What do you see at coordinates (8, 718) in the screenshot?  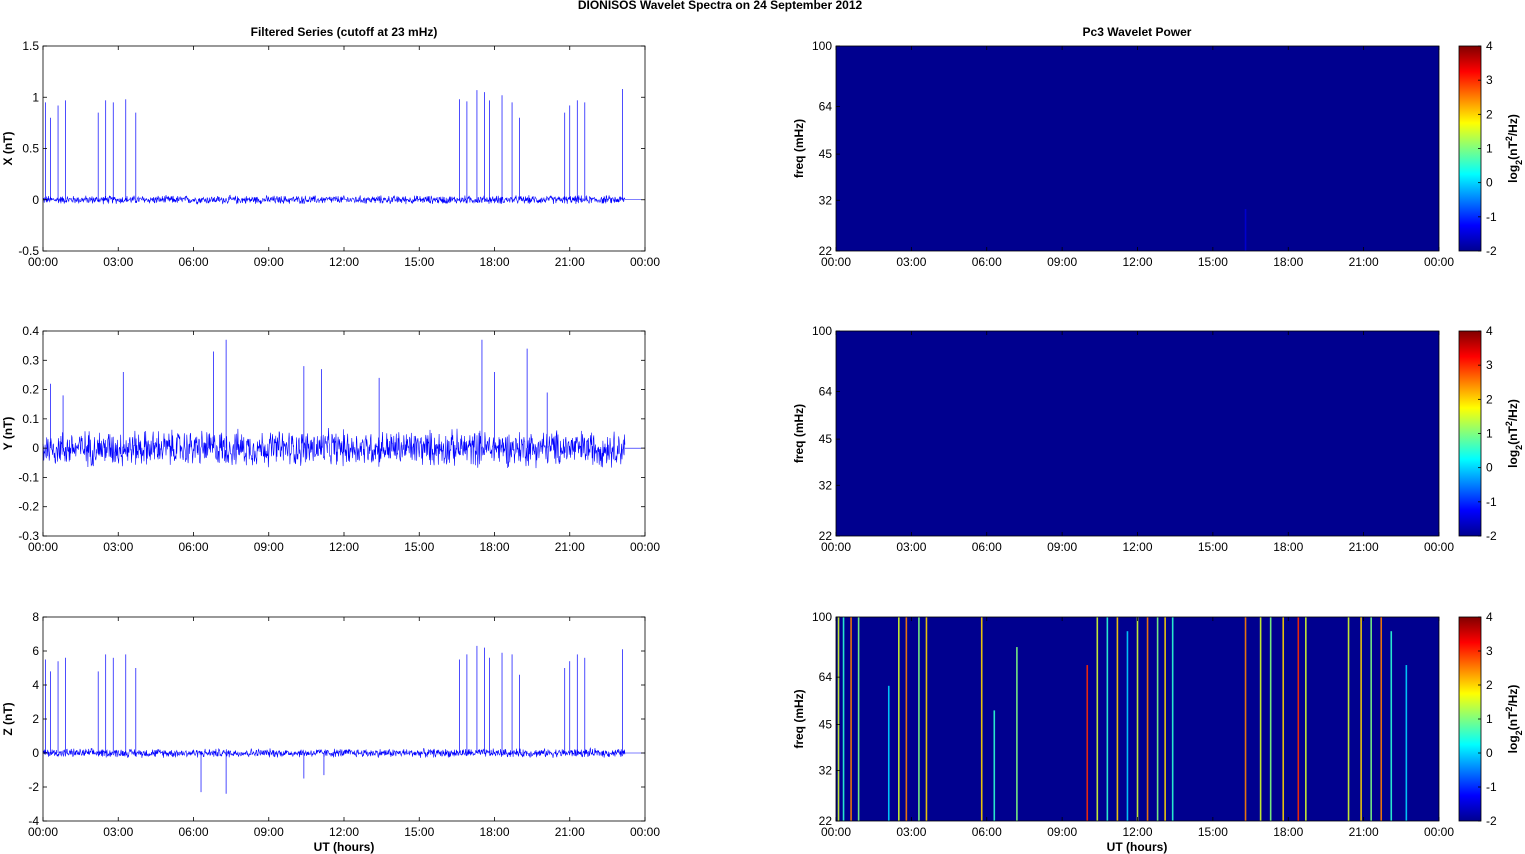 I see `y-axis-label: Z (nT)` at bounding box center [8, 718].